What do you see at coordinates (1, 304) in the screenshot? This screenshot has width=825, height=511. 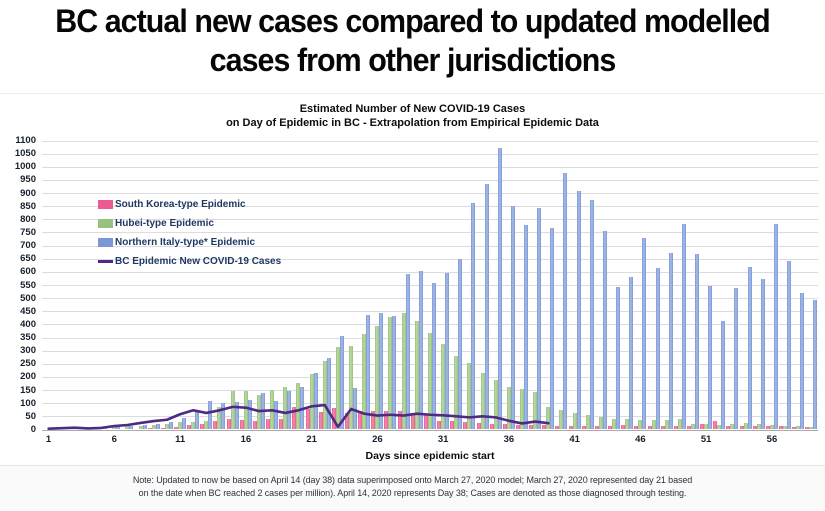 I see `y-axis-title: N of New Cases` at bounding box center [1, 304].